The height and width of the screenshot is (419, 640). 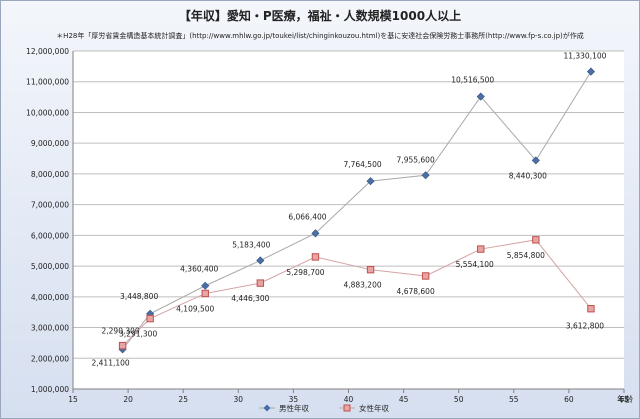 What do you see at coordinates (374, 408) in the screenshot?
I see `legend-label: 女性年収` at bounding box center [374, 408].